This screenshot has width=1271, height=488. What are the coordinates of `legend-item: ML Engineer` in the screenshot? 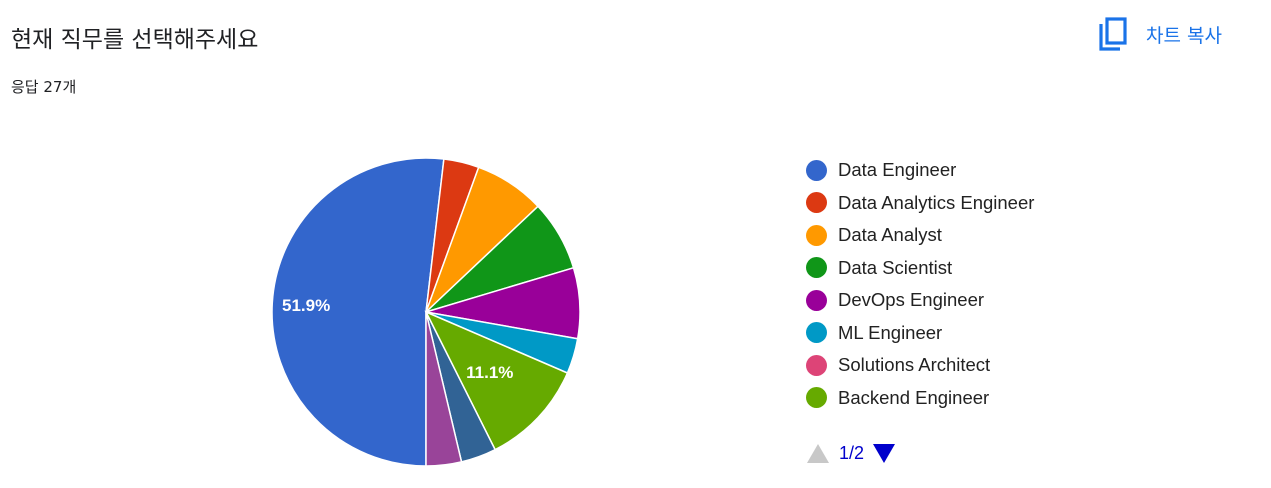 It's located at (920, 333).